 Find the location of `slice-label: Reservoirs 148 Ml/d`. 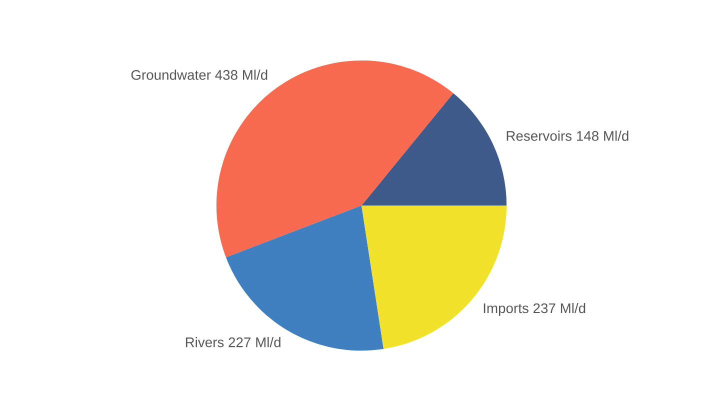

slice-label: Reservoirs 148 Ml/d is located at coordinates (567, 135).